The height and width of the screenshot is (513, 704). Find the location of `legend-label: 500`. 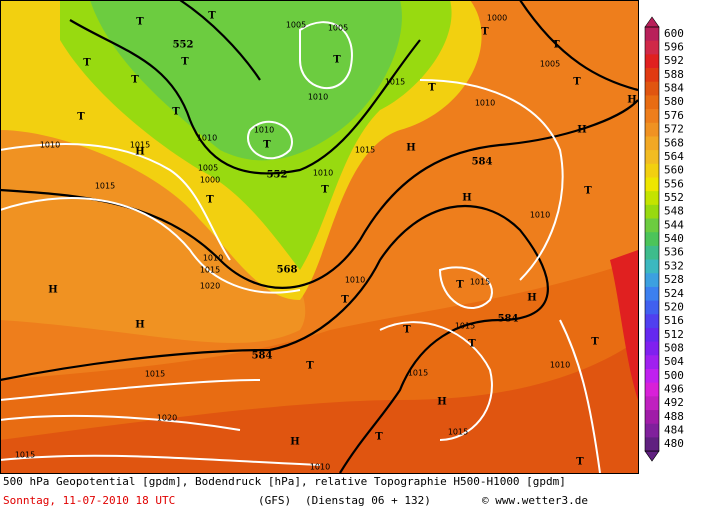

legend-label: 500 is located at coordinates (674, 375).